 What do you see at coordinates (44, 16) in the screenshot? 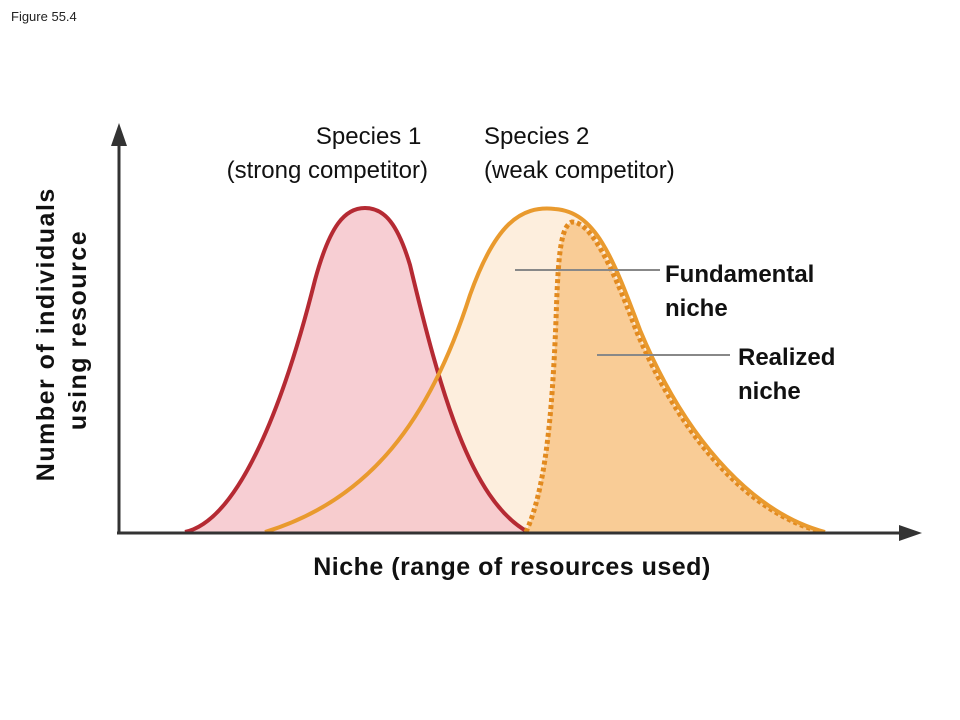
I see `figure-label: Figure 55.4` at bounding box center [44, 16].